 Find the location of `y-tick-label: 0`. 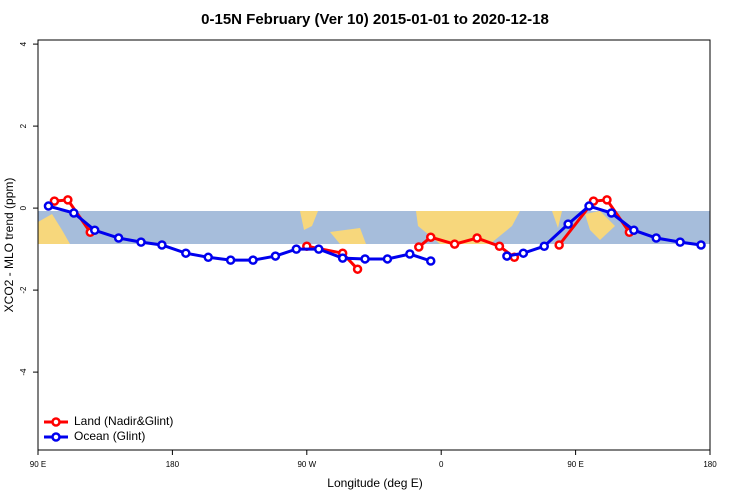

y-tick-label: 0 is located at coordinates (23, 207).